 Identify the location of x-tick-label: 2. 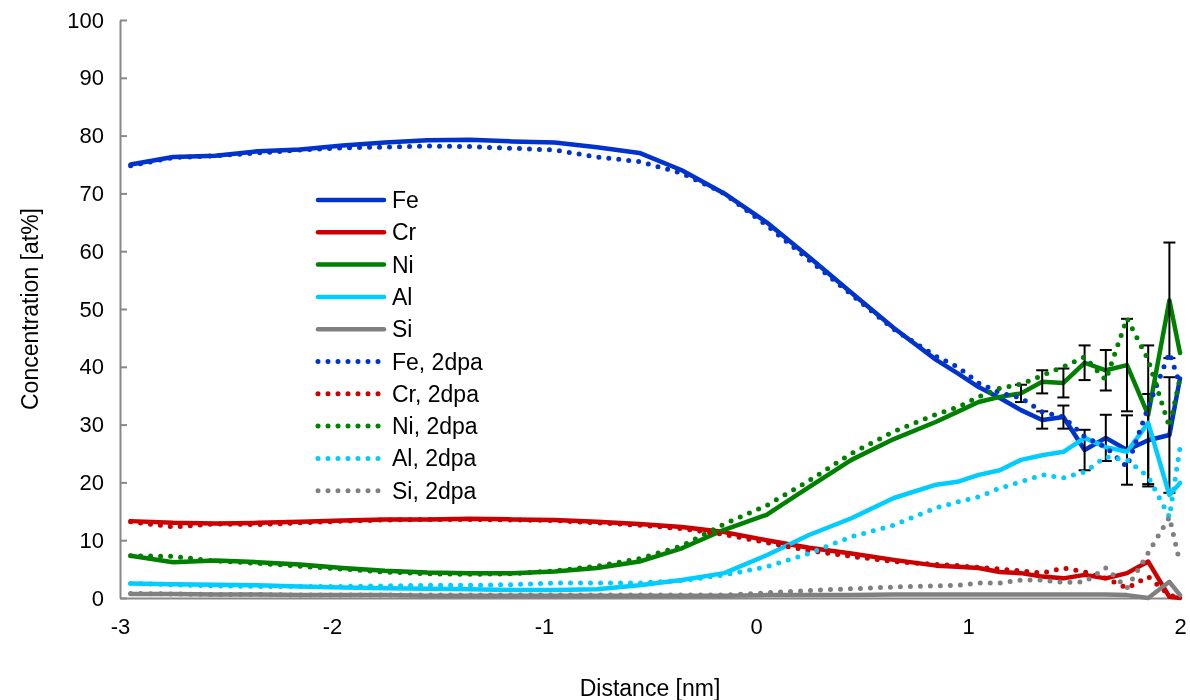
(1180, 626).